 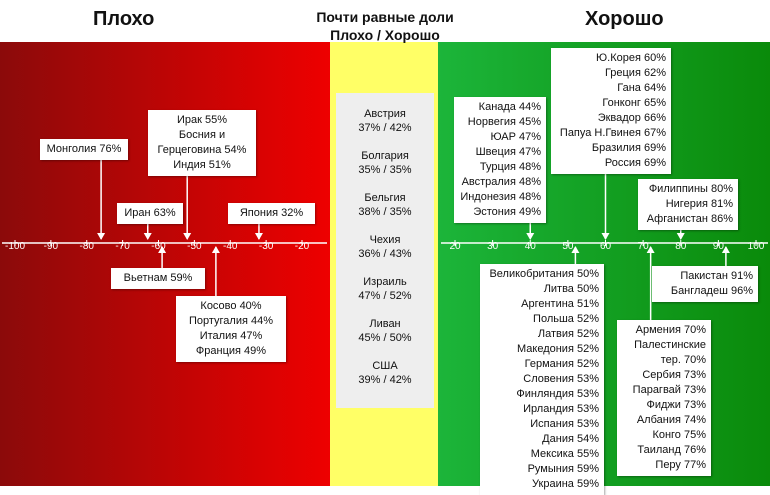 I want to click on label-line: Ирак 55%, so click(x=202, y=120).